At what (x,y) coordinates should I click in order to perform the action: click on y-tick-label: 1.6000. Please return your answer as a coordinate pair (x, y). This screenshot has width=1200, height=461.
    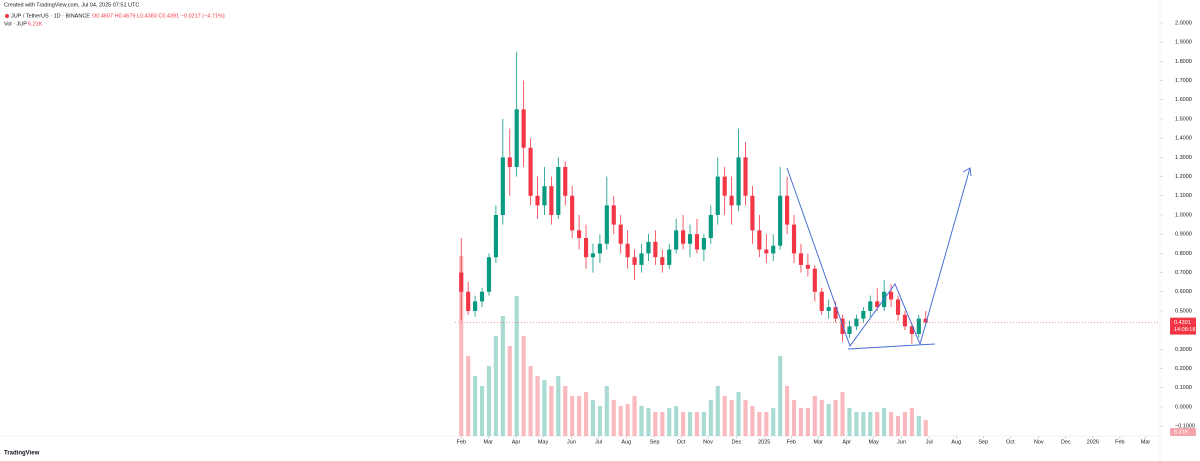
    Looking at the image, I should click on (1183, 100).